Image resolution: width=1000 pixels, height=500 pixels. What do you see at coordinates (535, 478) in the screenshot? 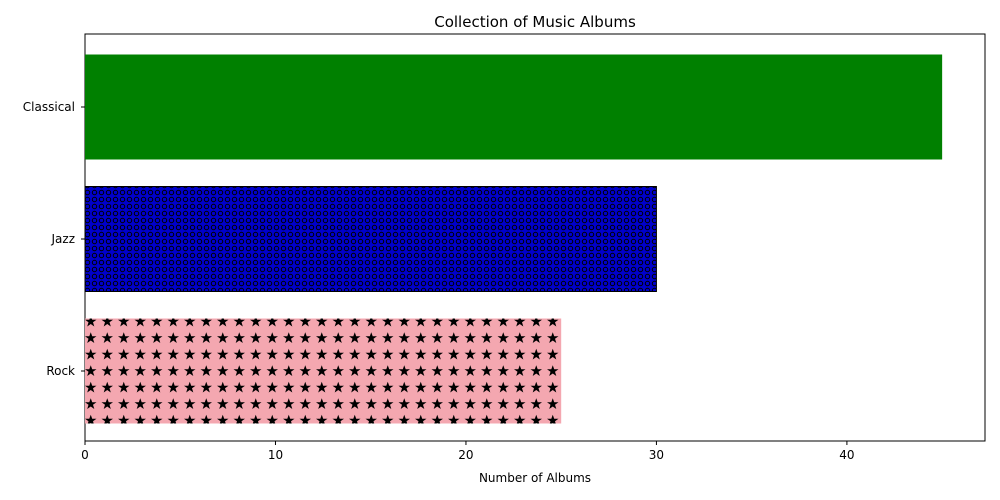
I see `x-axis-label: Number of Albums` at bounding box center [535, 478].